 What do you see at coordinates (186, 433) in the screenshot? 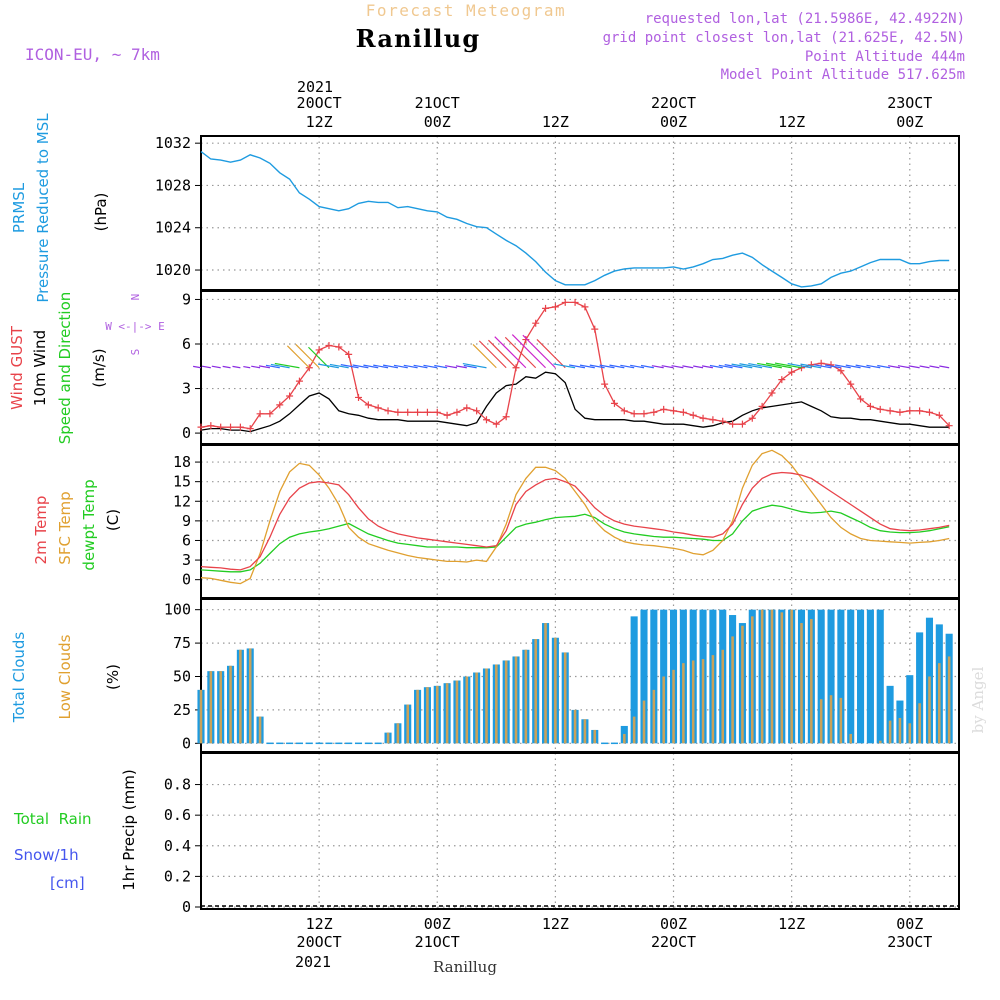
I see `wind-ytick-label: 0` at bounding box center [186, 433].